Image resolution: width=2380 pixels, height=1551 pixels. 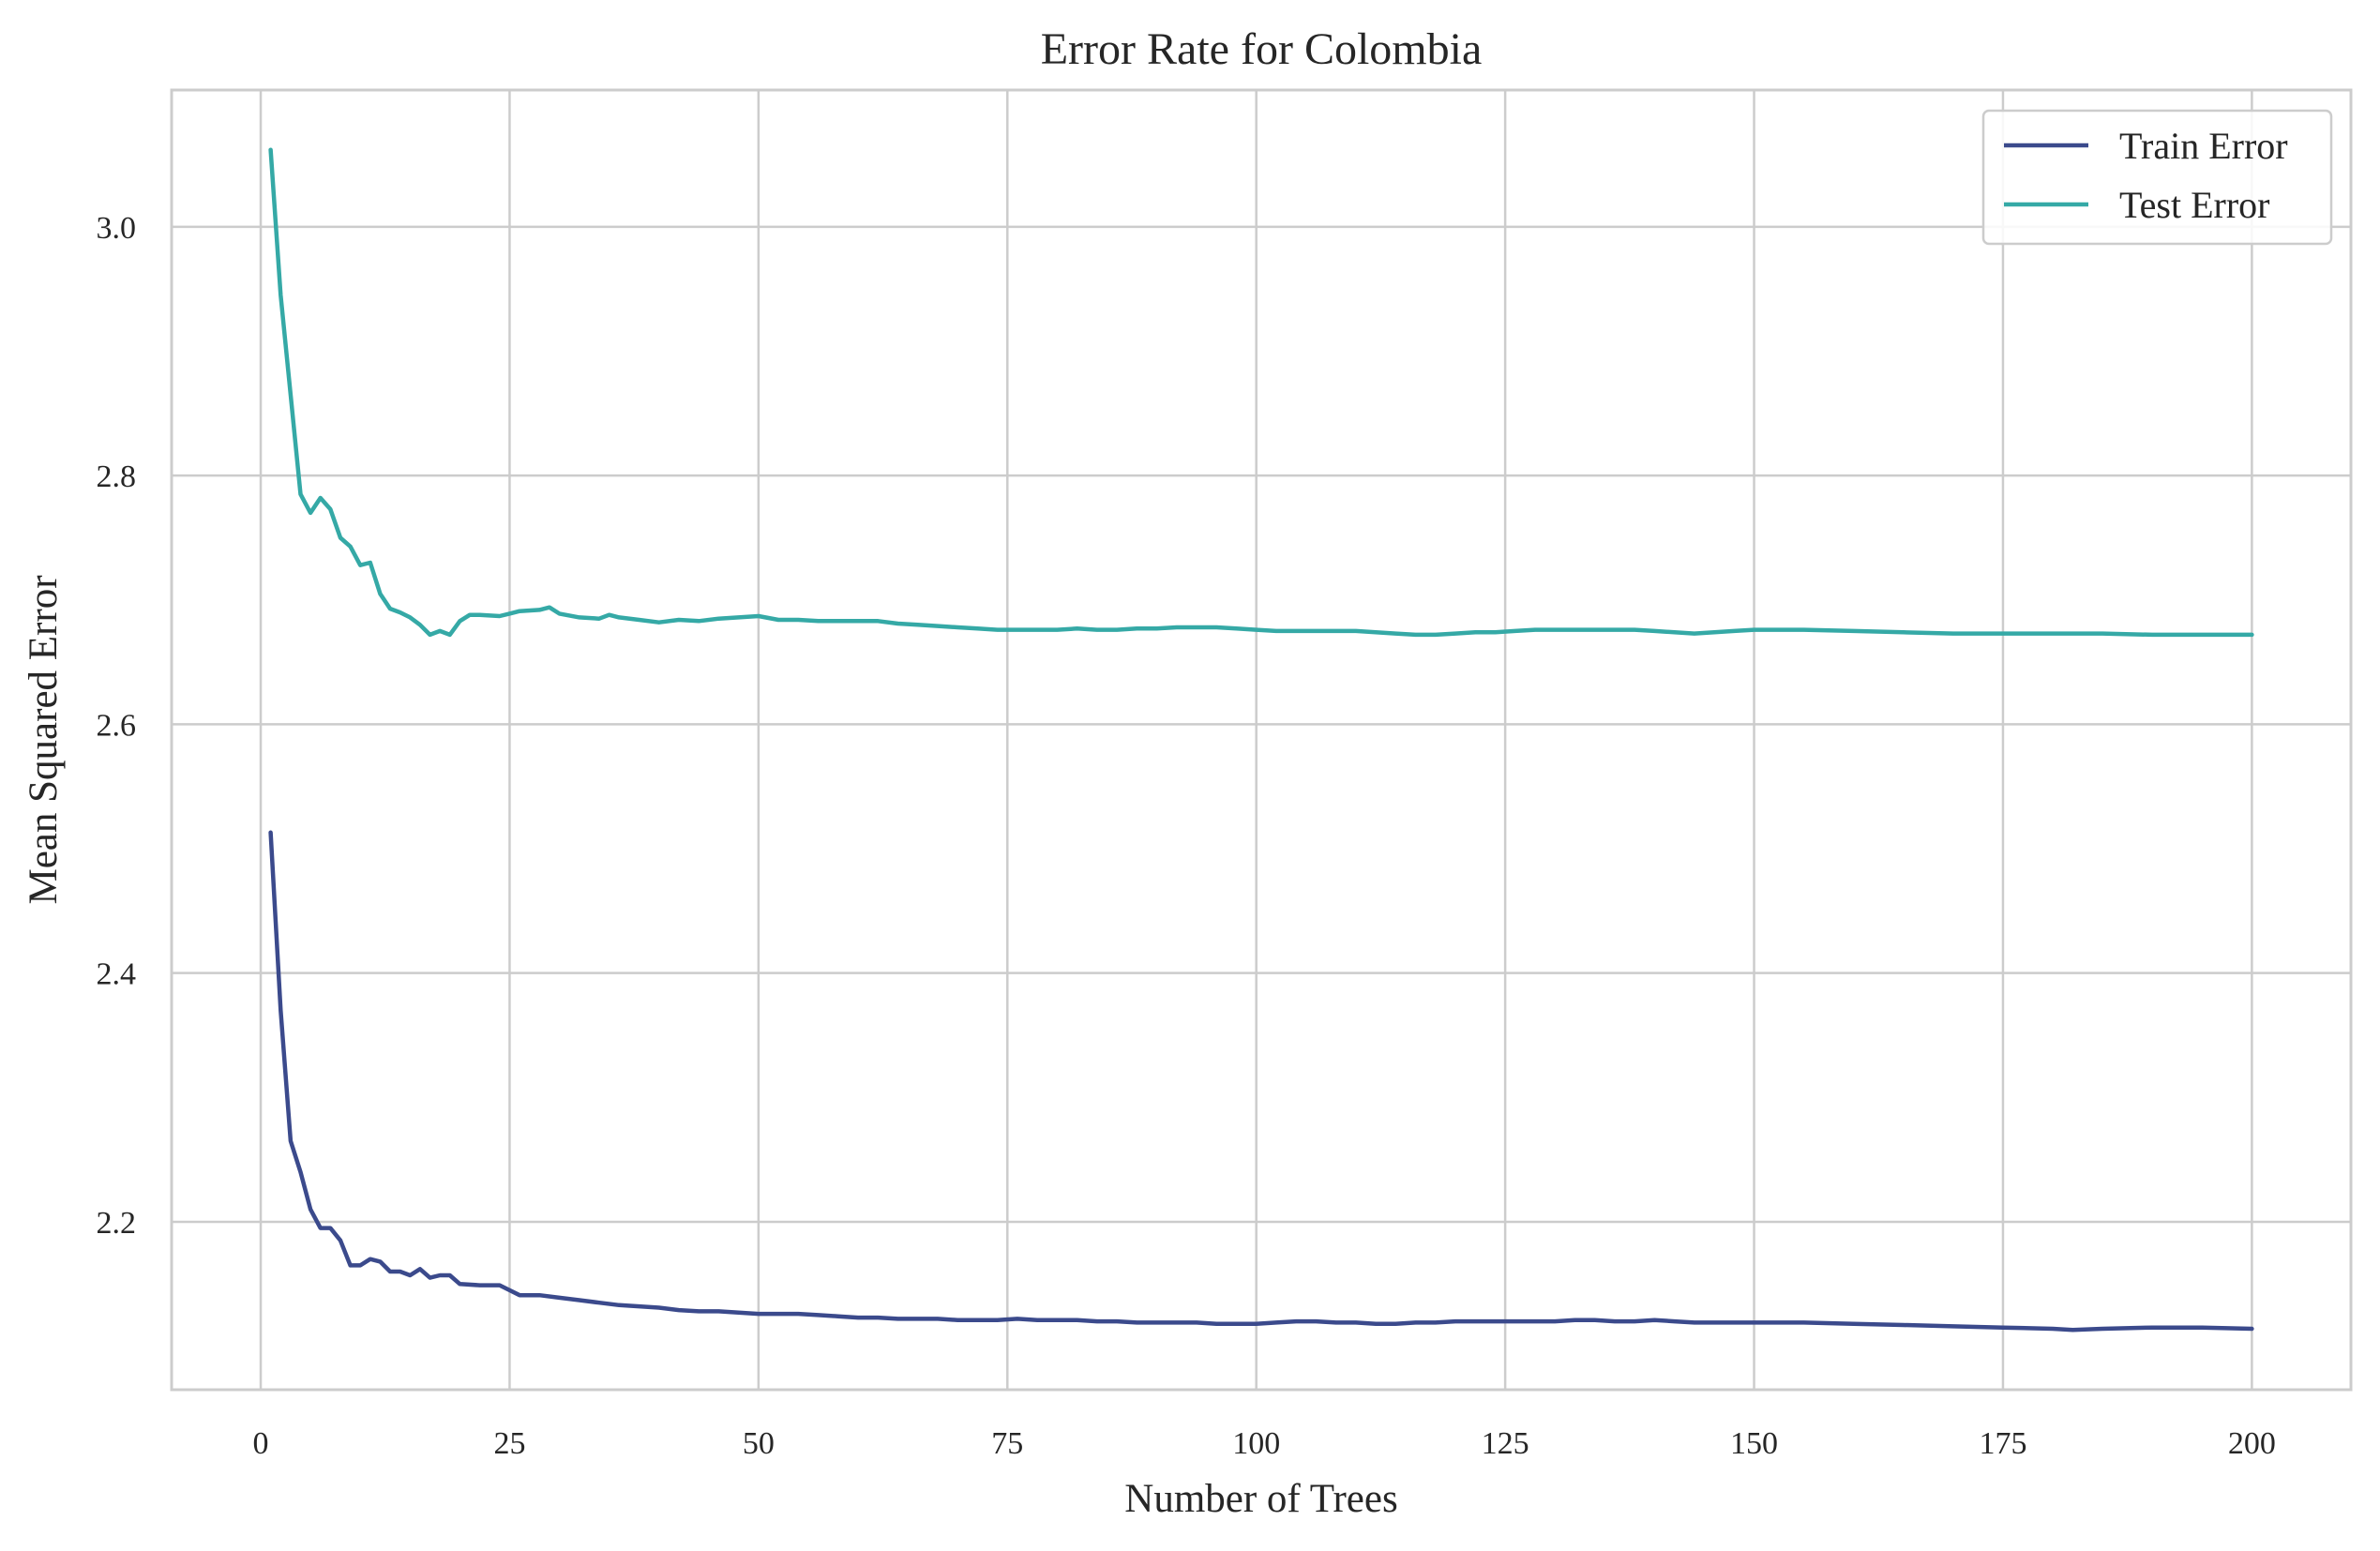 What do you see at coordinates (261, 1443) in the screenshot?
I see `x-tick-label: 0` at bounding box center [261, 1443].